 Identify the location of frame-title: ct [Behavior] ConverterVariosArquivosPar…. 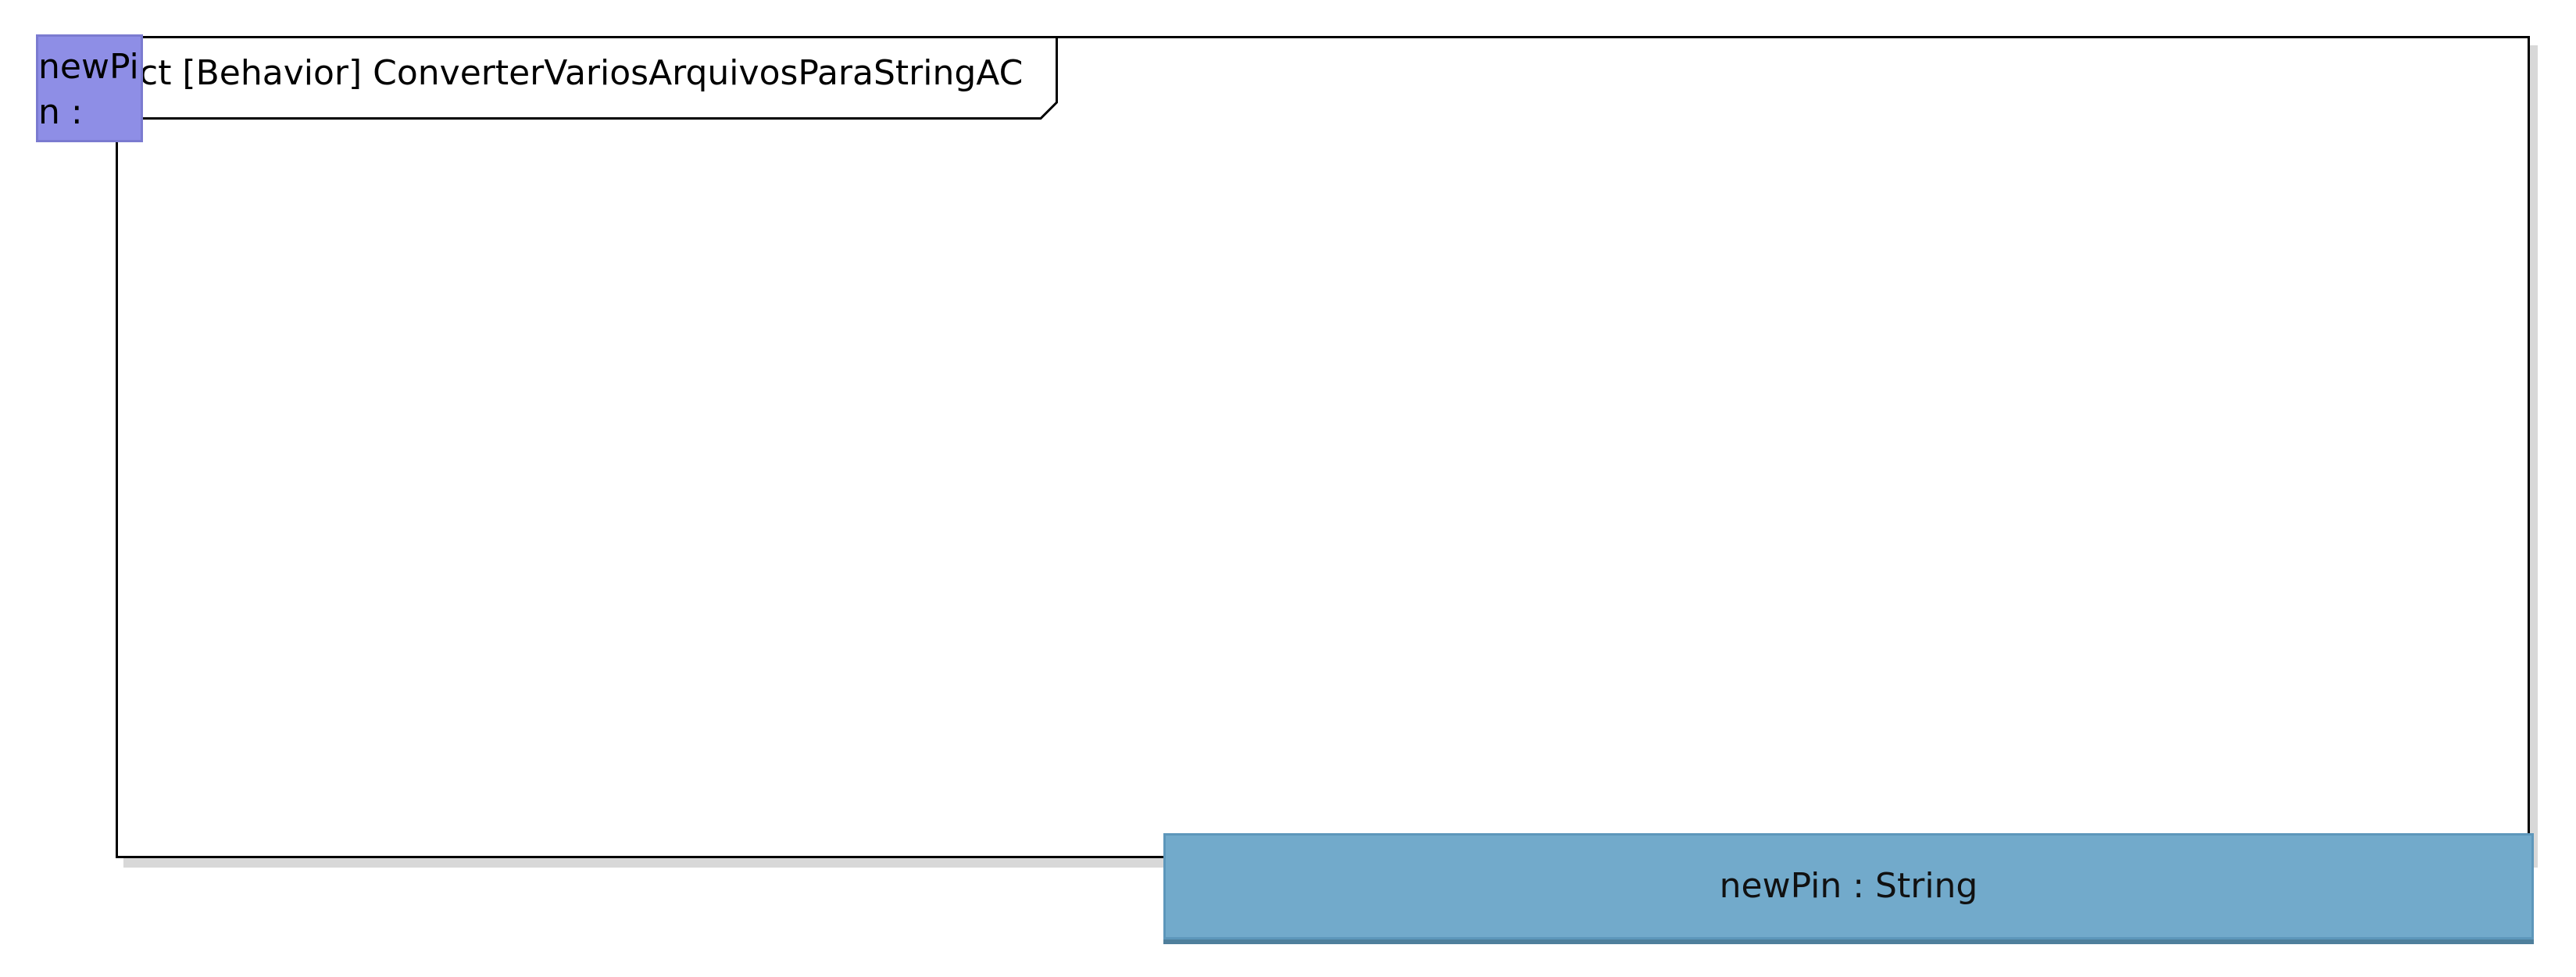
(581, 73).